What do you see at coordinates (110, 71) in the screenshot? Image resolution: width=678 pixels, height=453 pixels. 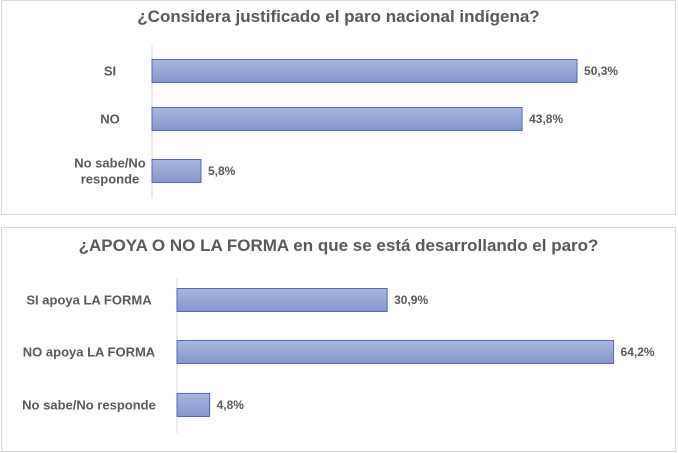 I see `category-label-justificado-1: SI` at bounding box center [110, 71].